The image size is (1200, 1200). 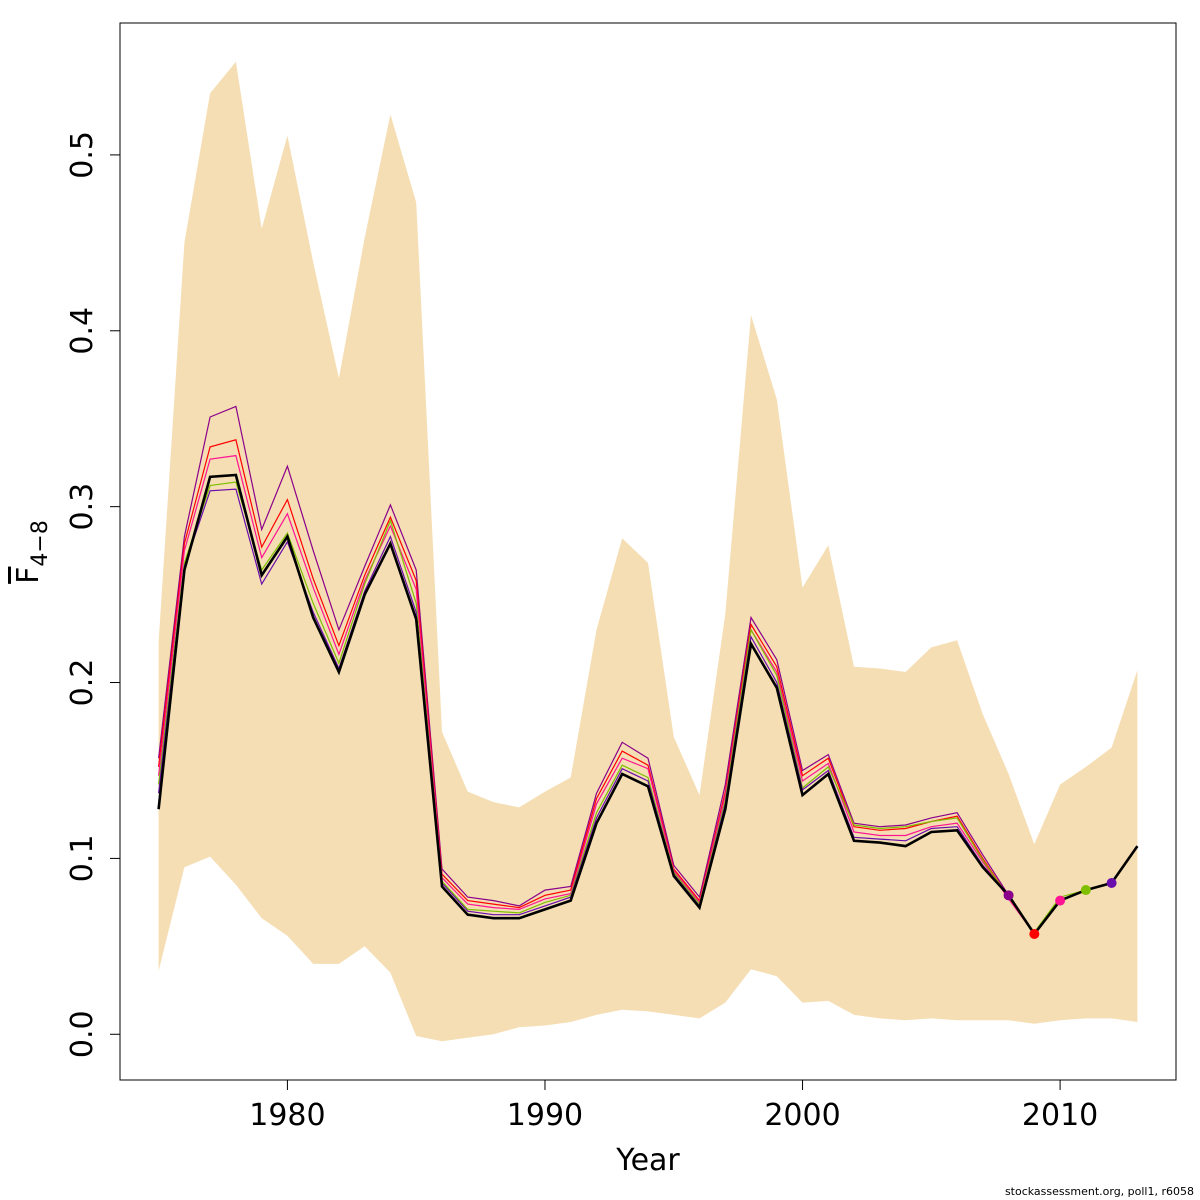 What do you see at coordinates (1060, 1115) in the screenshot?
I see `x-tick-label: 2010` at bounding box center [1060, 1115].